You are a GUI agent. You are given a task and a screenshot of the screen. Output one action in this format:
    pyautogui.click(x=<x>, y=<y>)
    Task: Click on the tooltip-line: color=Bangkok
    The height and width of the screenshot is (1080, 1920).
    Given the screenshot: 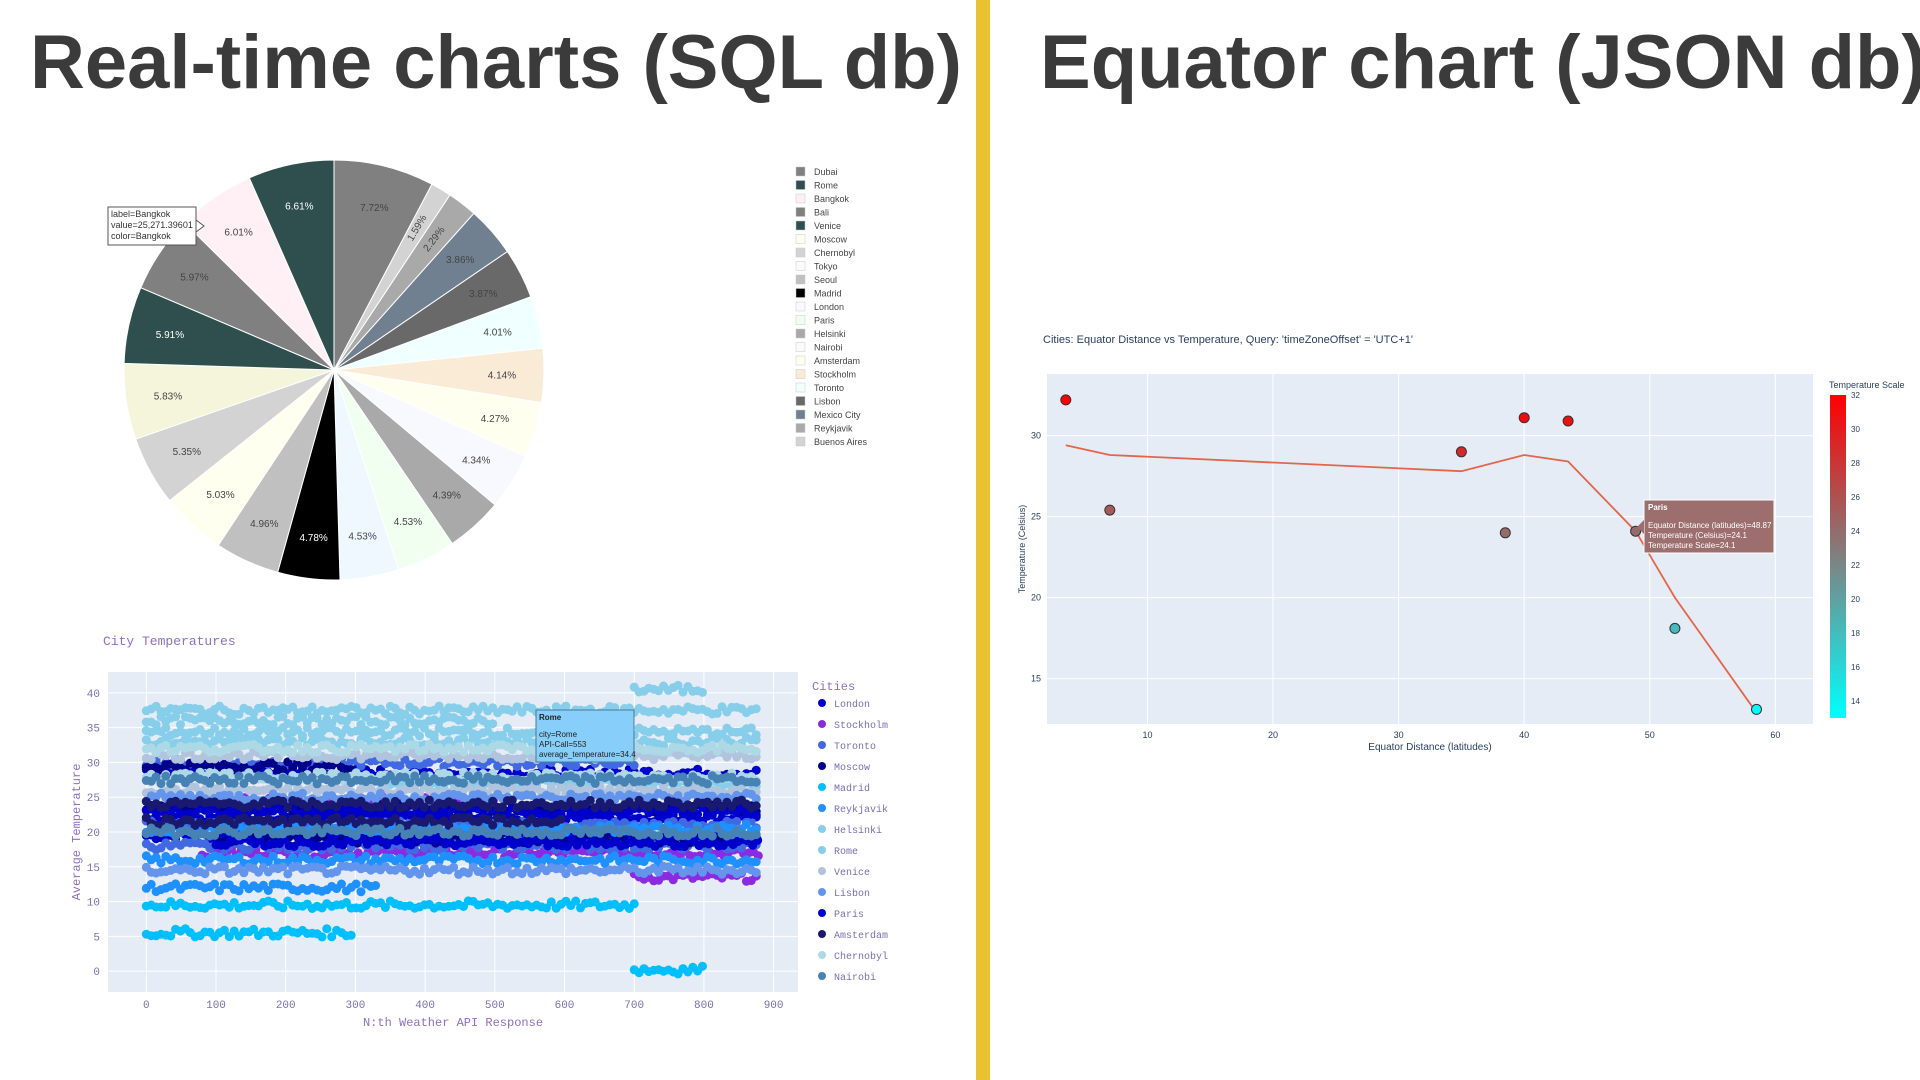 What is the action you would take?
    pyautogui.click(x=141, y=236)
    